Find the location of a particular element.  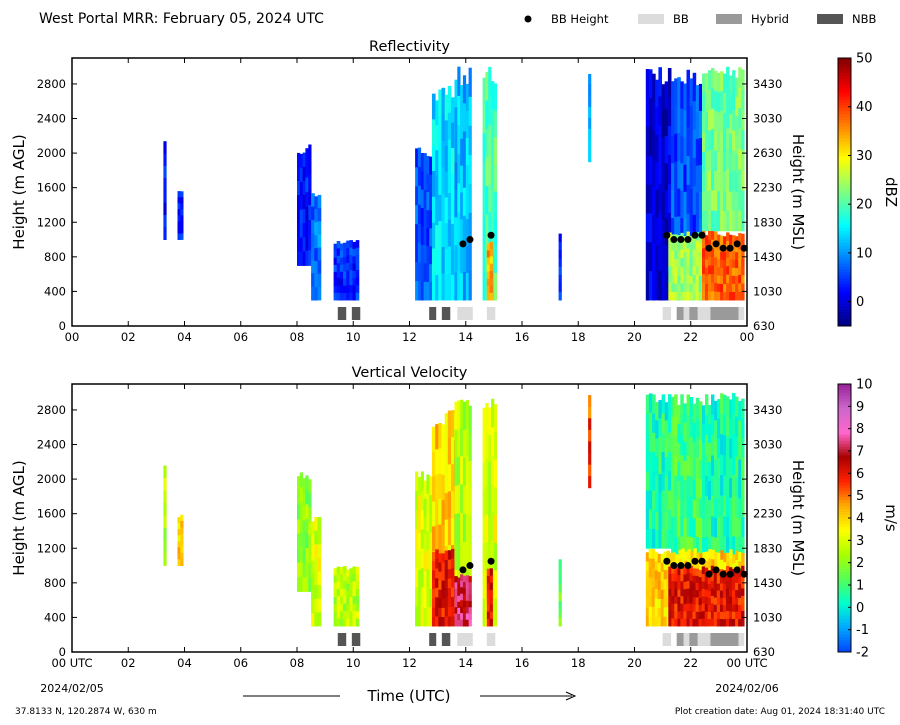

colorbar-tick-label: 30 is located at coordinates (864, 156).